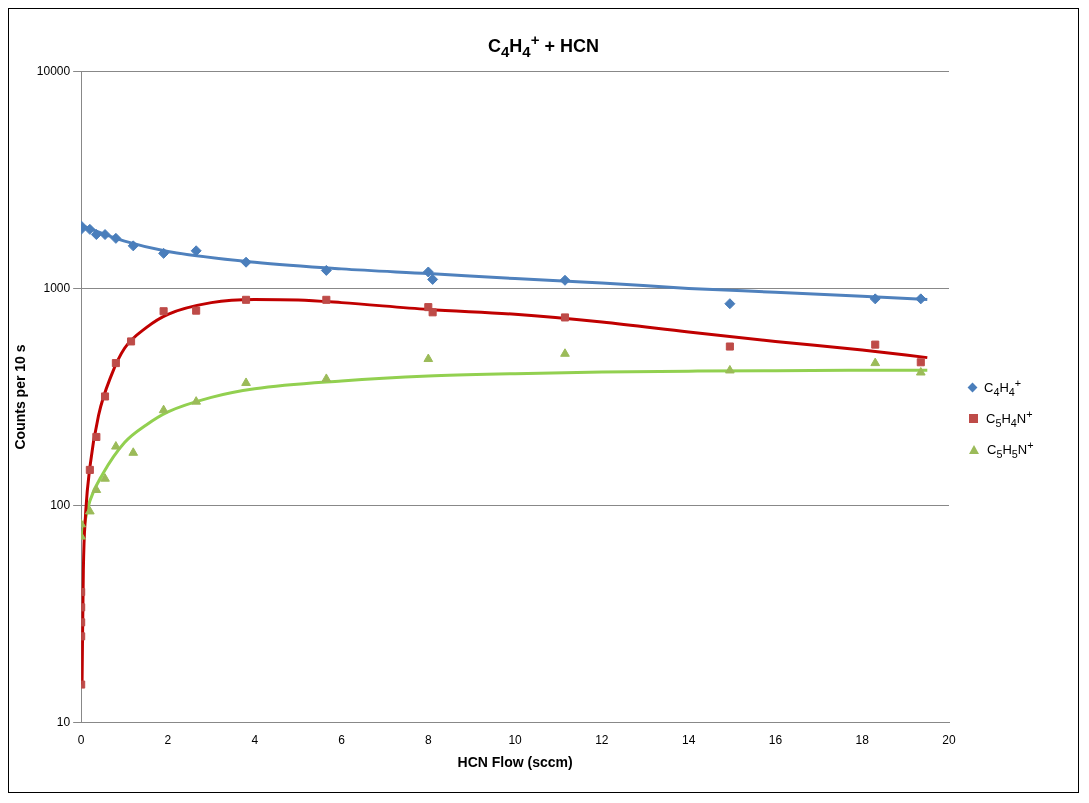 Image resolution: width=1089 pixels, height=803 pixels. What do you see at coordinates (1009, 418) in the screenshot?
I see `legend-label: C$_{5}$H$_{4}$N$^{+}$` at bounding box center [1009, 418].